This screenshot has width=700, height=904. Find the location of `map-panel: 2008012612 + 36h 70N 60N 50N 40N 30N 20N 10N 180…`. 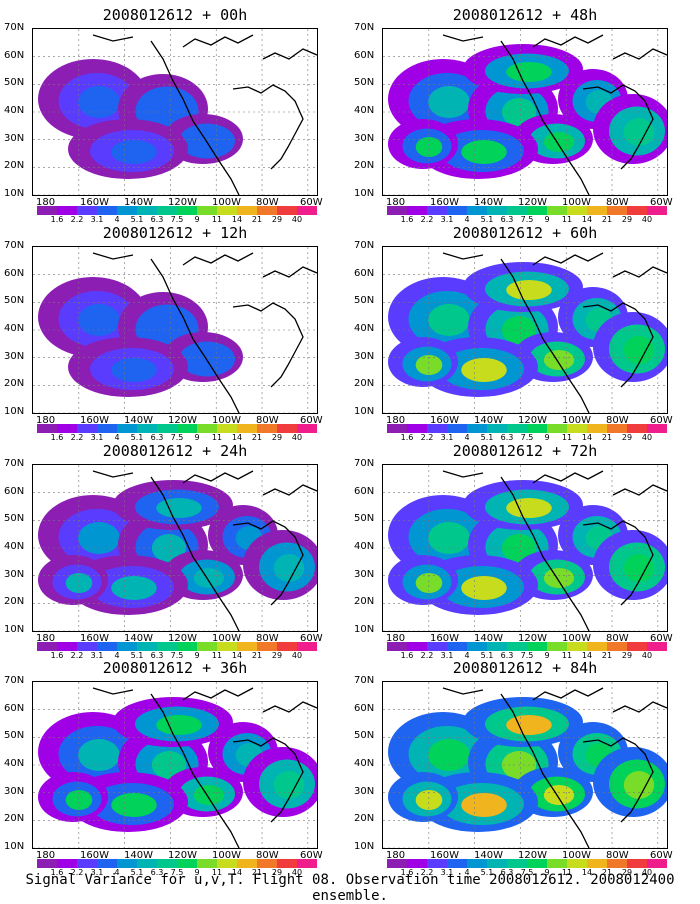

map-panel: 2008012612 + 36h 70N 60N 50N 40N 30N 20N 10N 180… is located at coordinates (175, 768).